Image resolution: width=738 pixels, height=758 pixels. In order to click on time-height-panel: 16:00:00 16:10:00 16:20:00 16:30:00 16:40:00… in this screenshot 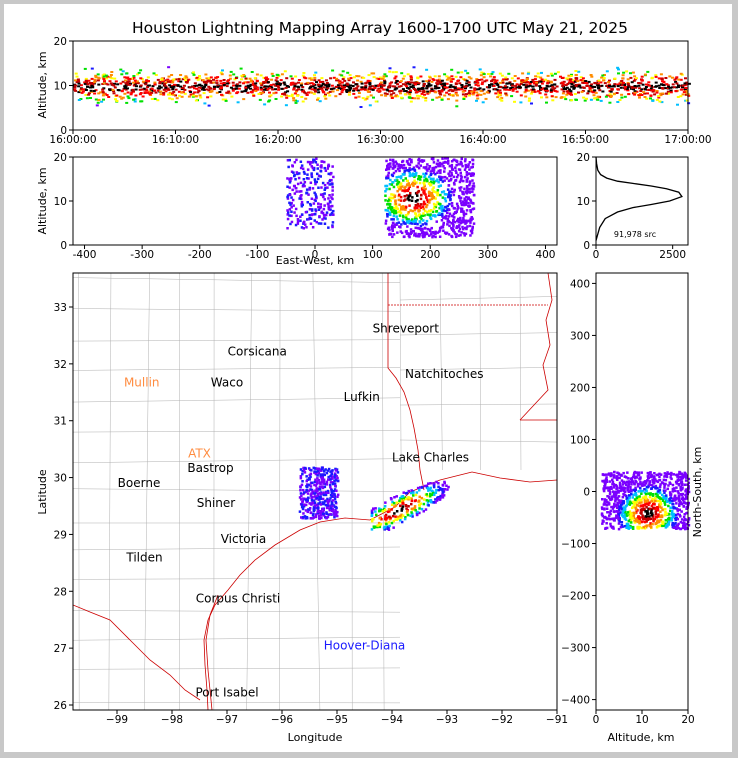, I will do `click(374, 91)`.